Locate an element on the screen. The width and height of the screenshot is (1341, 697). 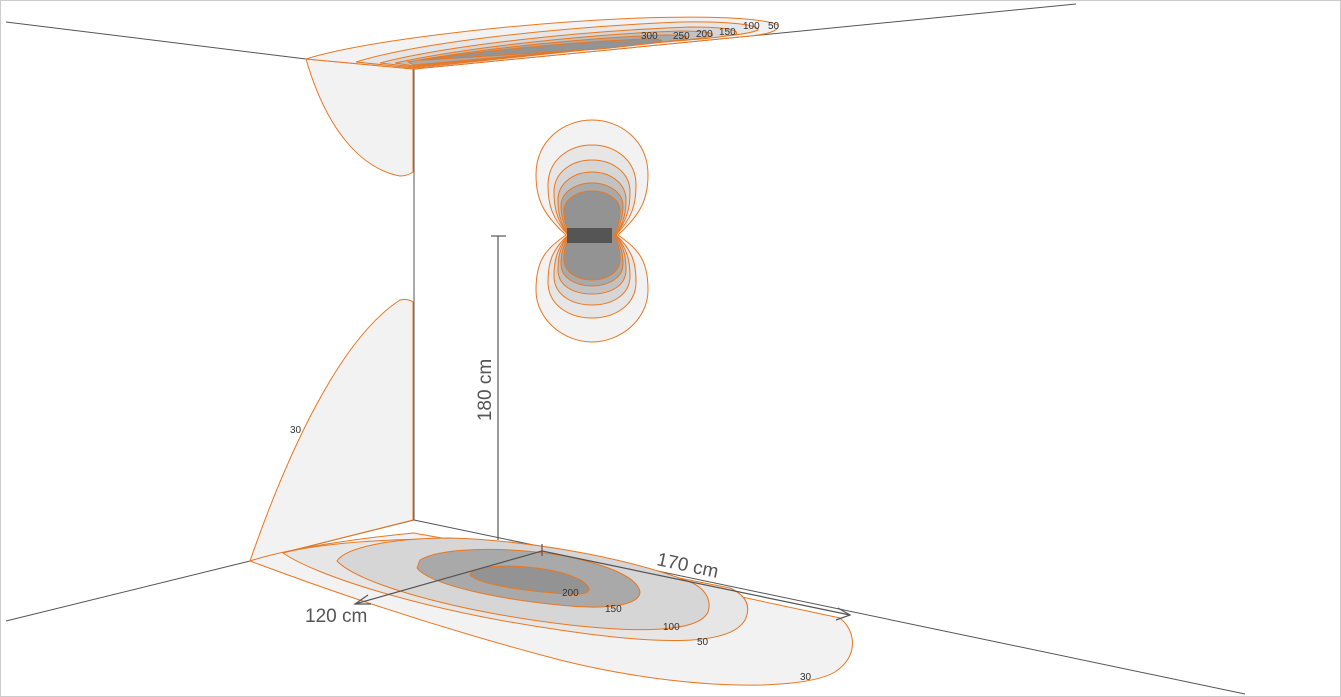
ceiling-label-150: 150 is located at coordinates (727, 32).